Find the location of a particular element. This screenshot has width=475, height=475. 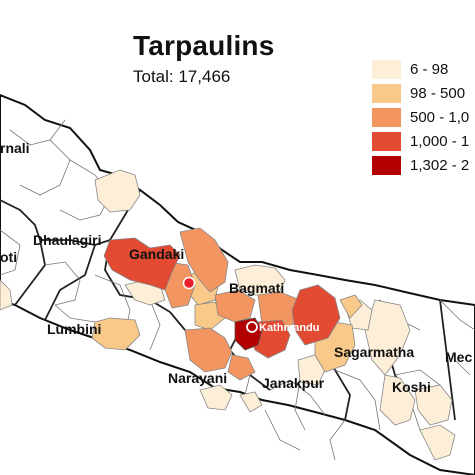

region-label-dhaulagiri: Dhaulagiri is located at coordinates (67, 240).